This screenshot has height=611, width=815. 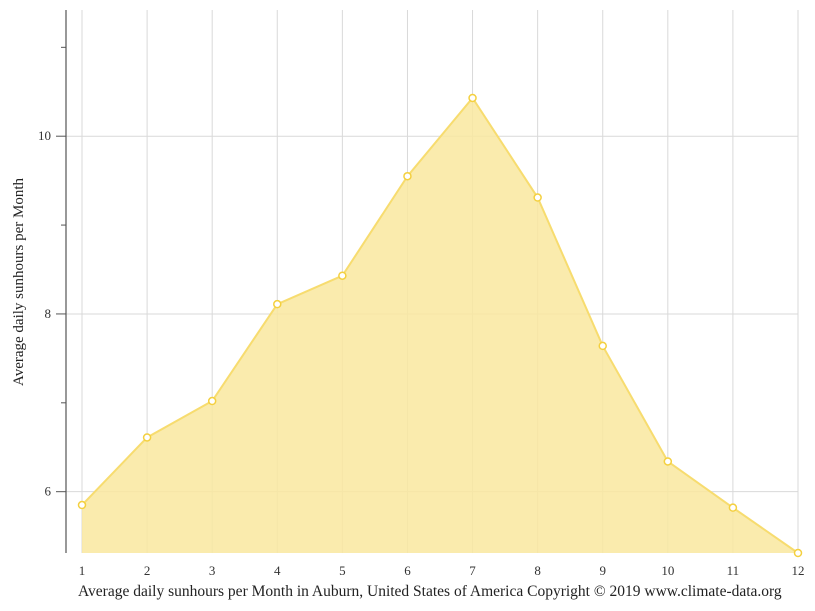 What do you see at coordinates (472, 570) in the screenshot?
I see `x-tick-label: 7` at bounding box center [472, 570].